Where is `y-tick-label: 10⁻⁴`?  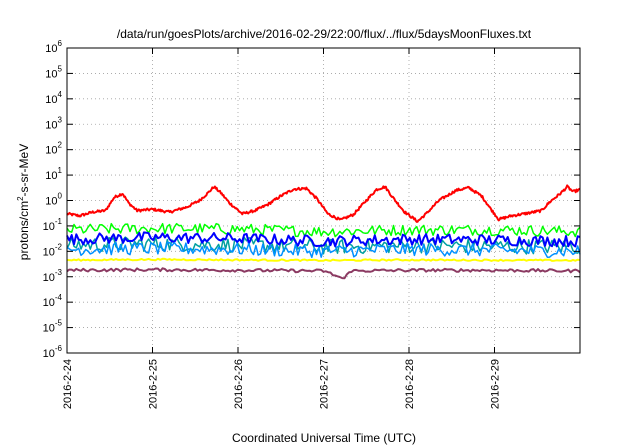
y-tick-label: 10⁻⁴ is located at coordinates (53, 301).